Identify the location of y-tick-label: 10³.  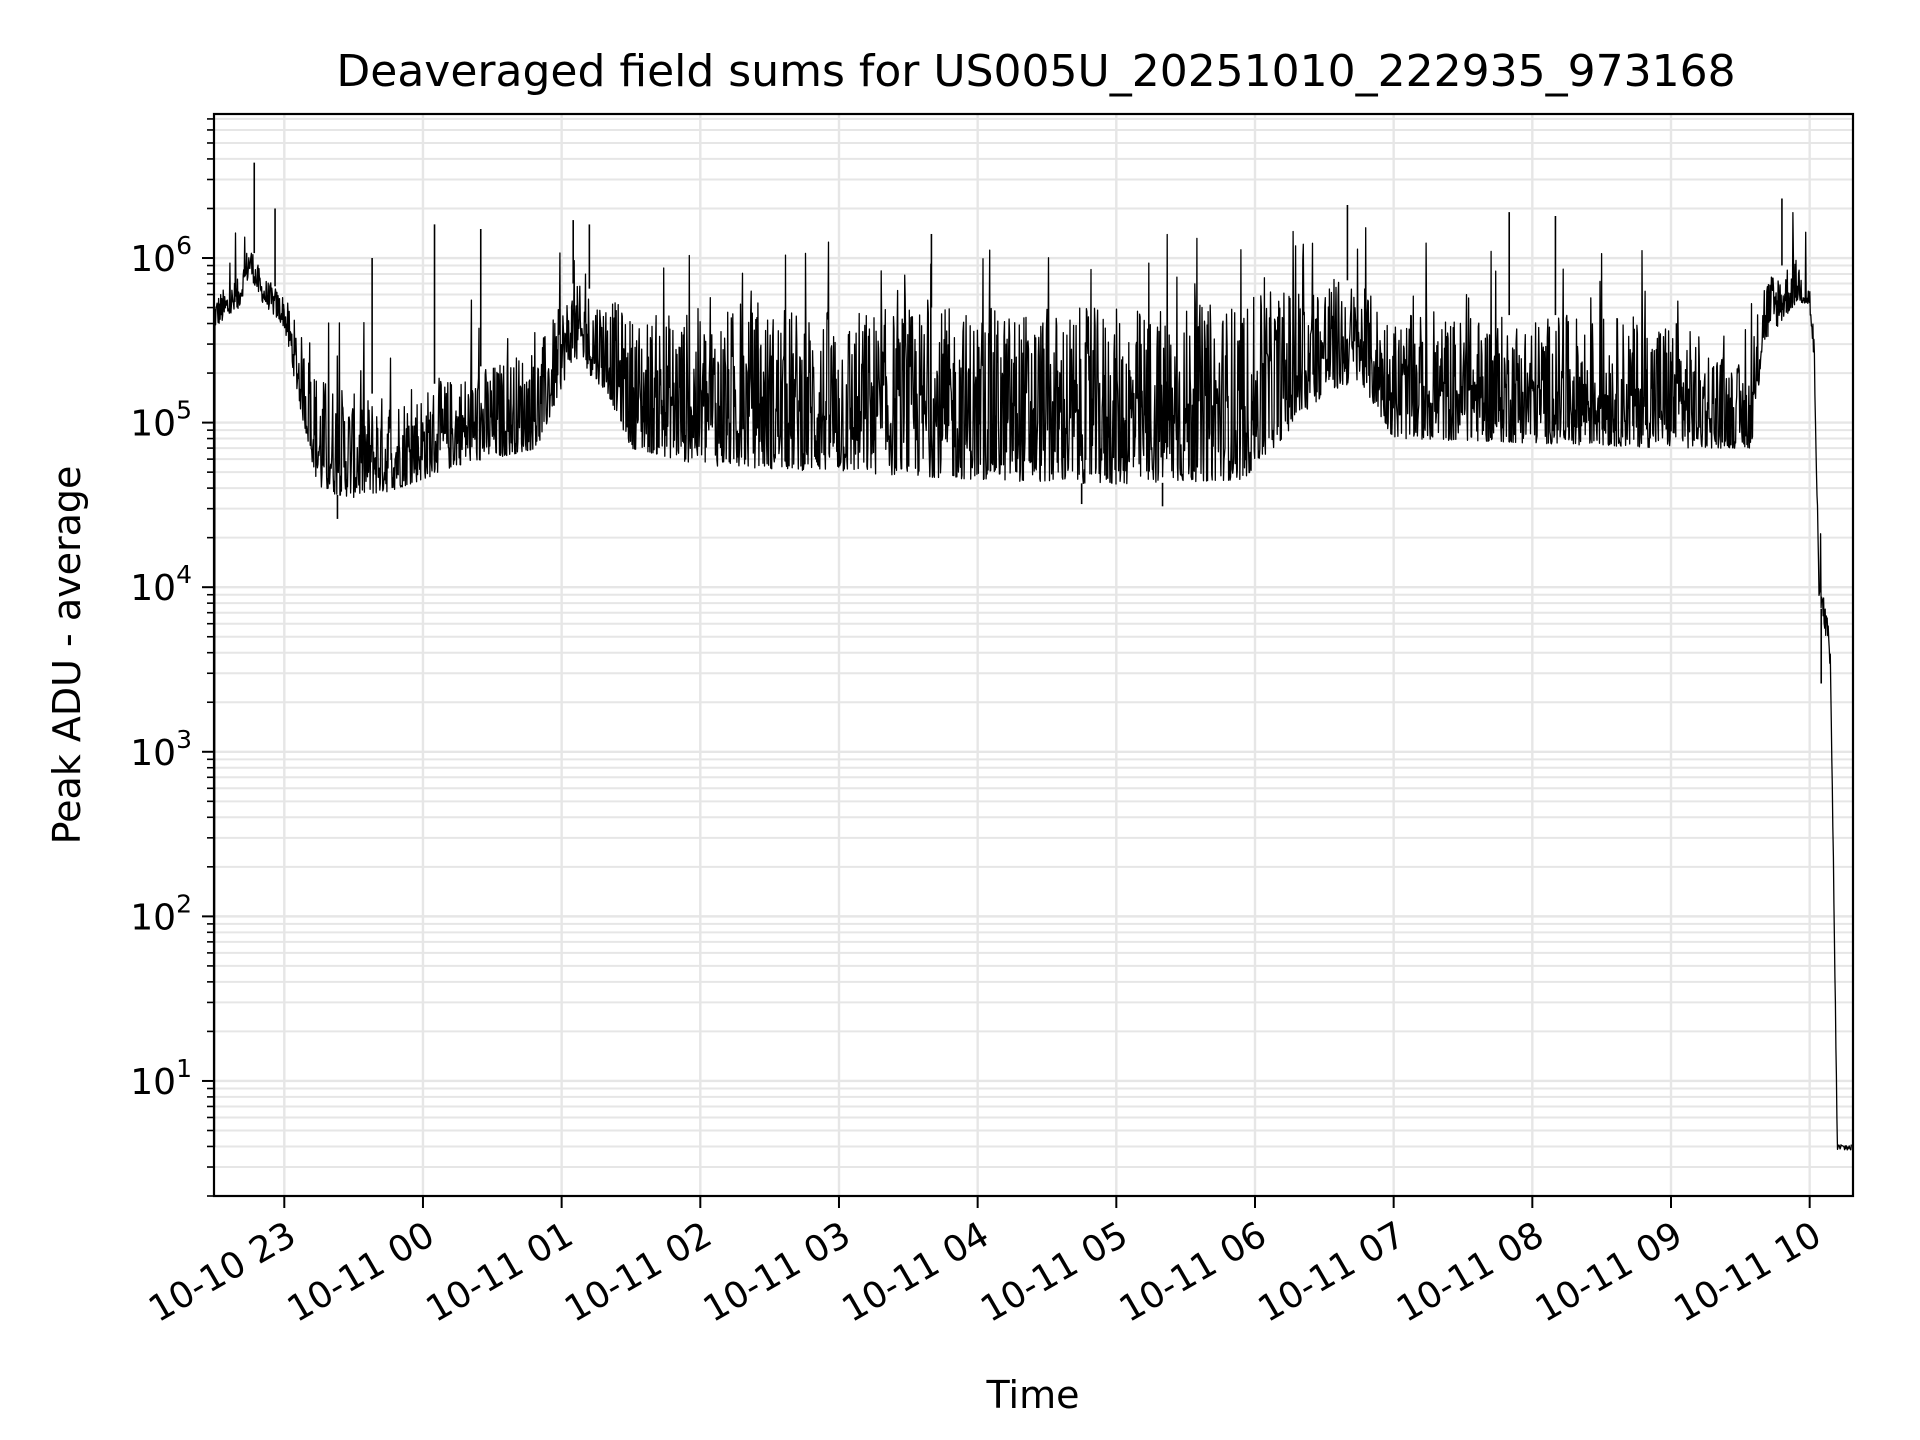
(161, 749).